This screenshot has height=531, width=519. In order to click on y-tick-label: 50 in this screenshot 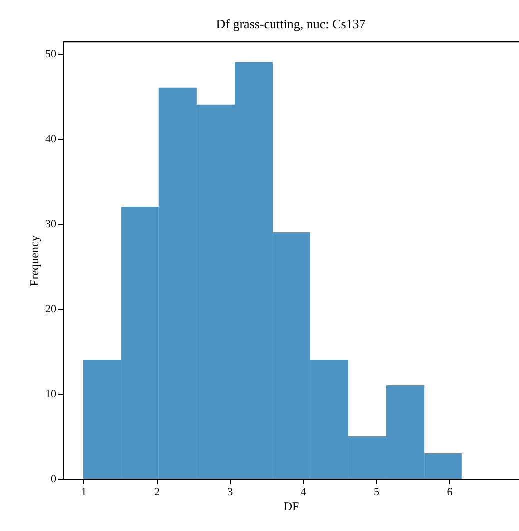, I will do `click(51, 54)`.